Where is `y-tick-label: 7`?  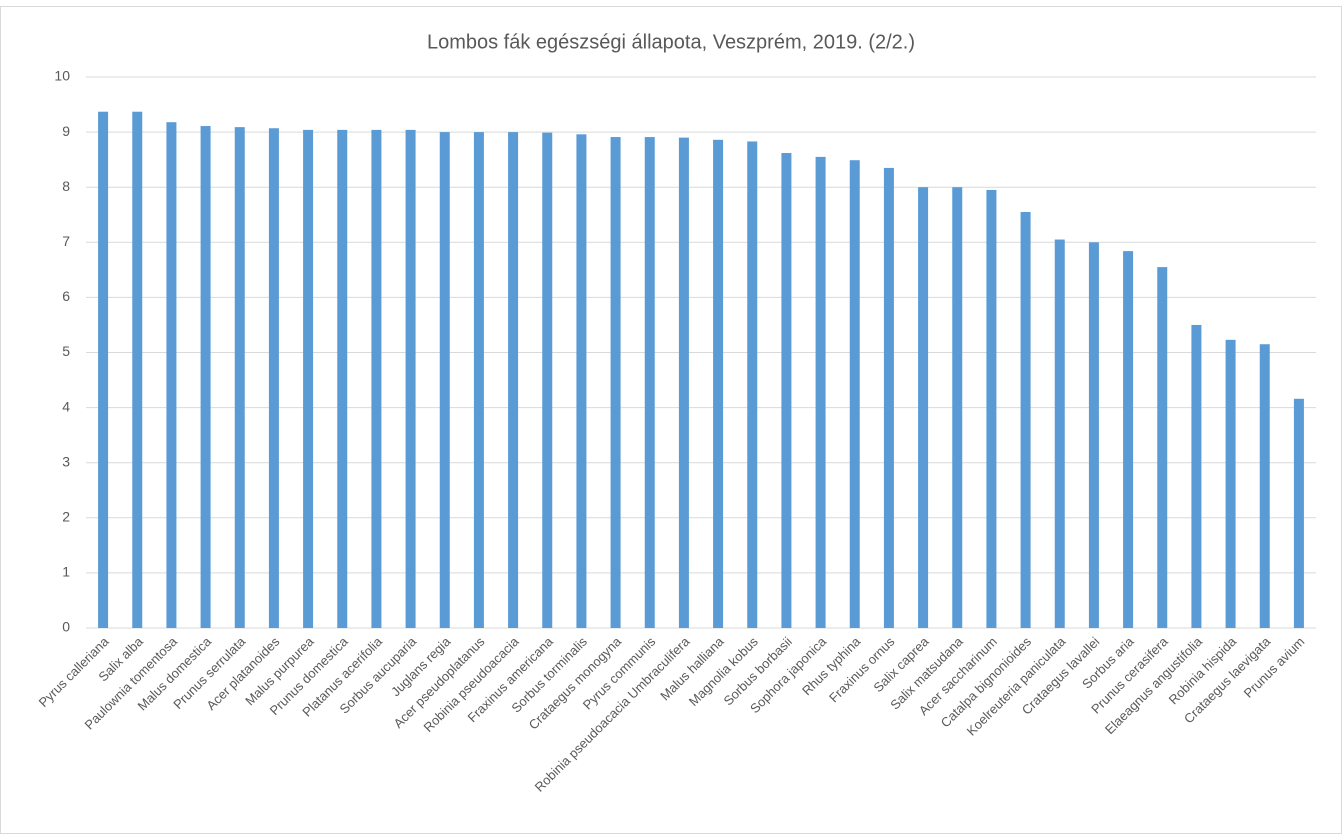 y-tick-label: 7 is located at coordinates (66, 241).